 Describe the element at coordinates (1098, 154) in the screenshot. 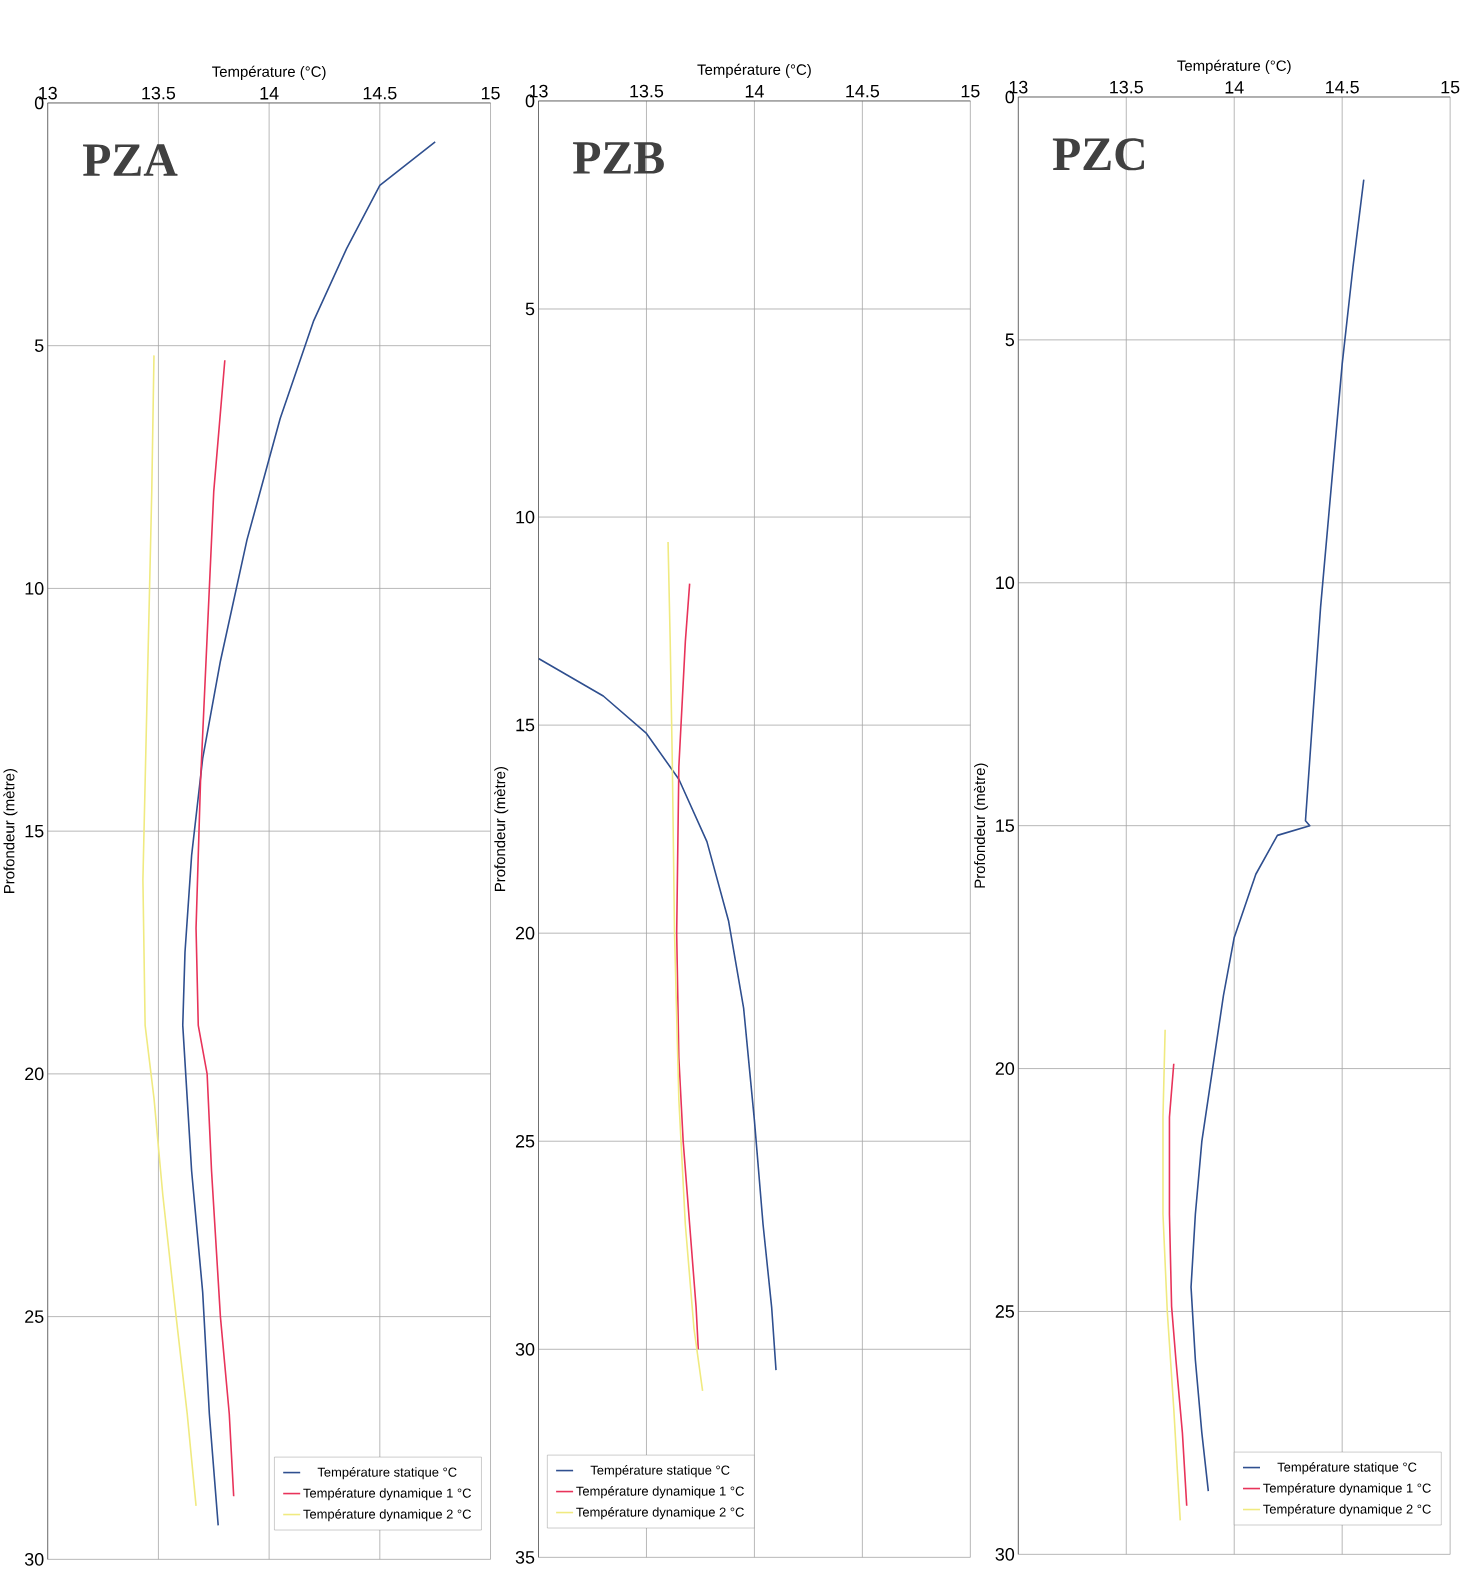

I see `text: PZC` at that location.